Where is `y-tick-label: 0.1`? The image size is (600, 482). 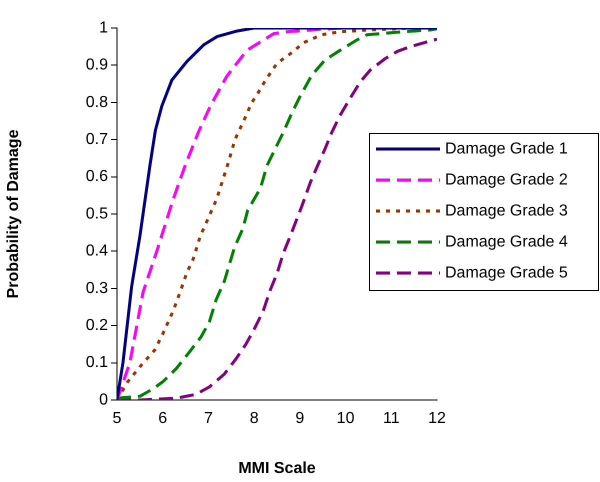
y-tick-label: 0.1 is located at coordinates (97, 363).